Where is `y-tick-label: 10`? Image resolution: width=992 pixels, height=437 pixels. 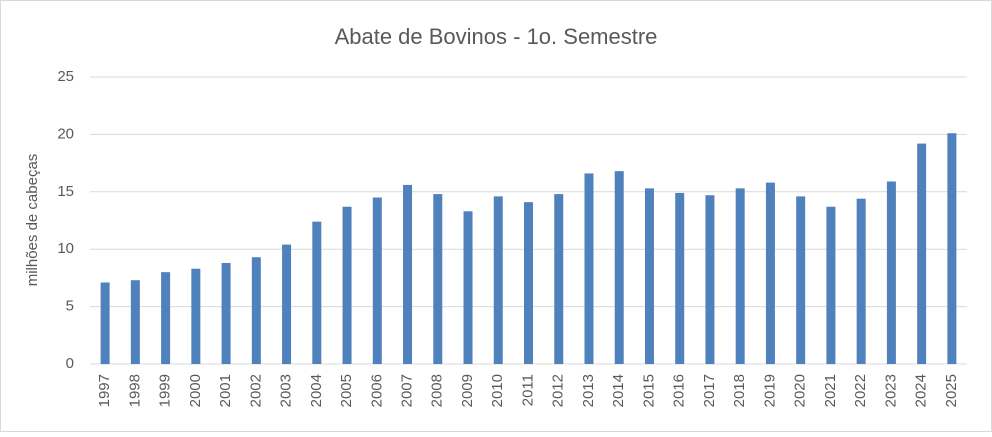 y-tick-label: 10 is located at coordinates (65, 248).